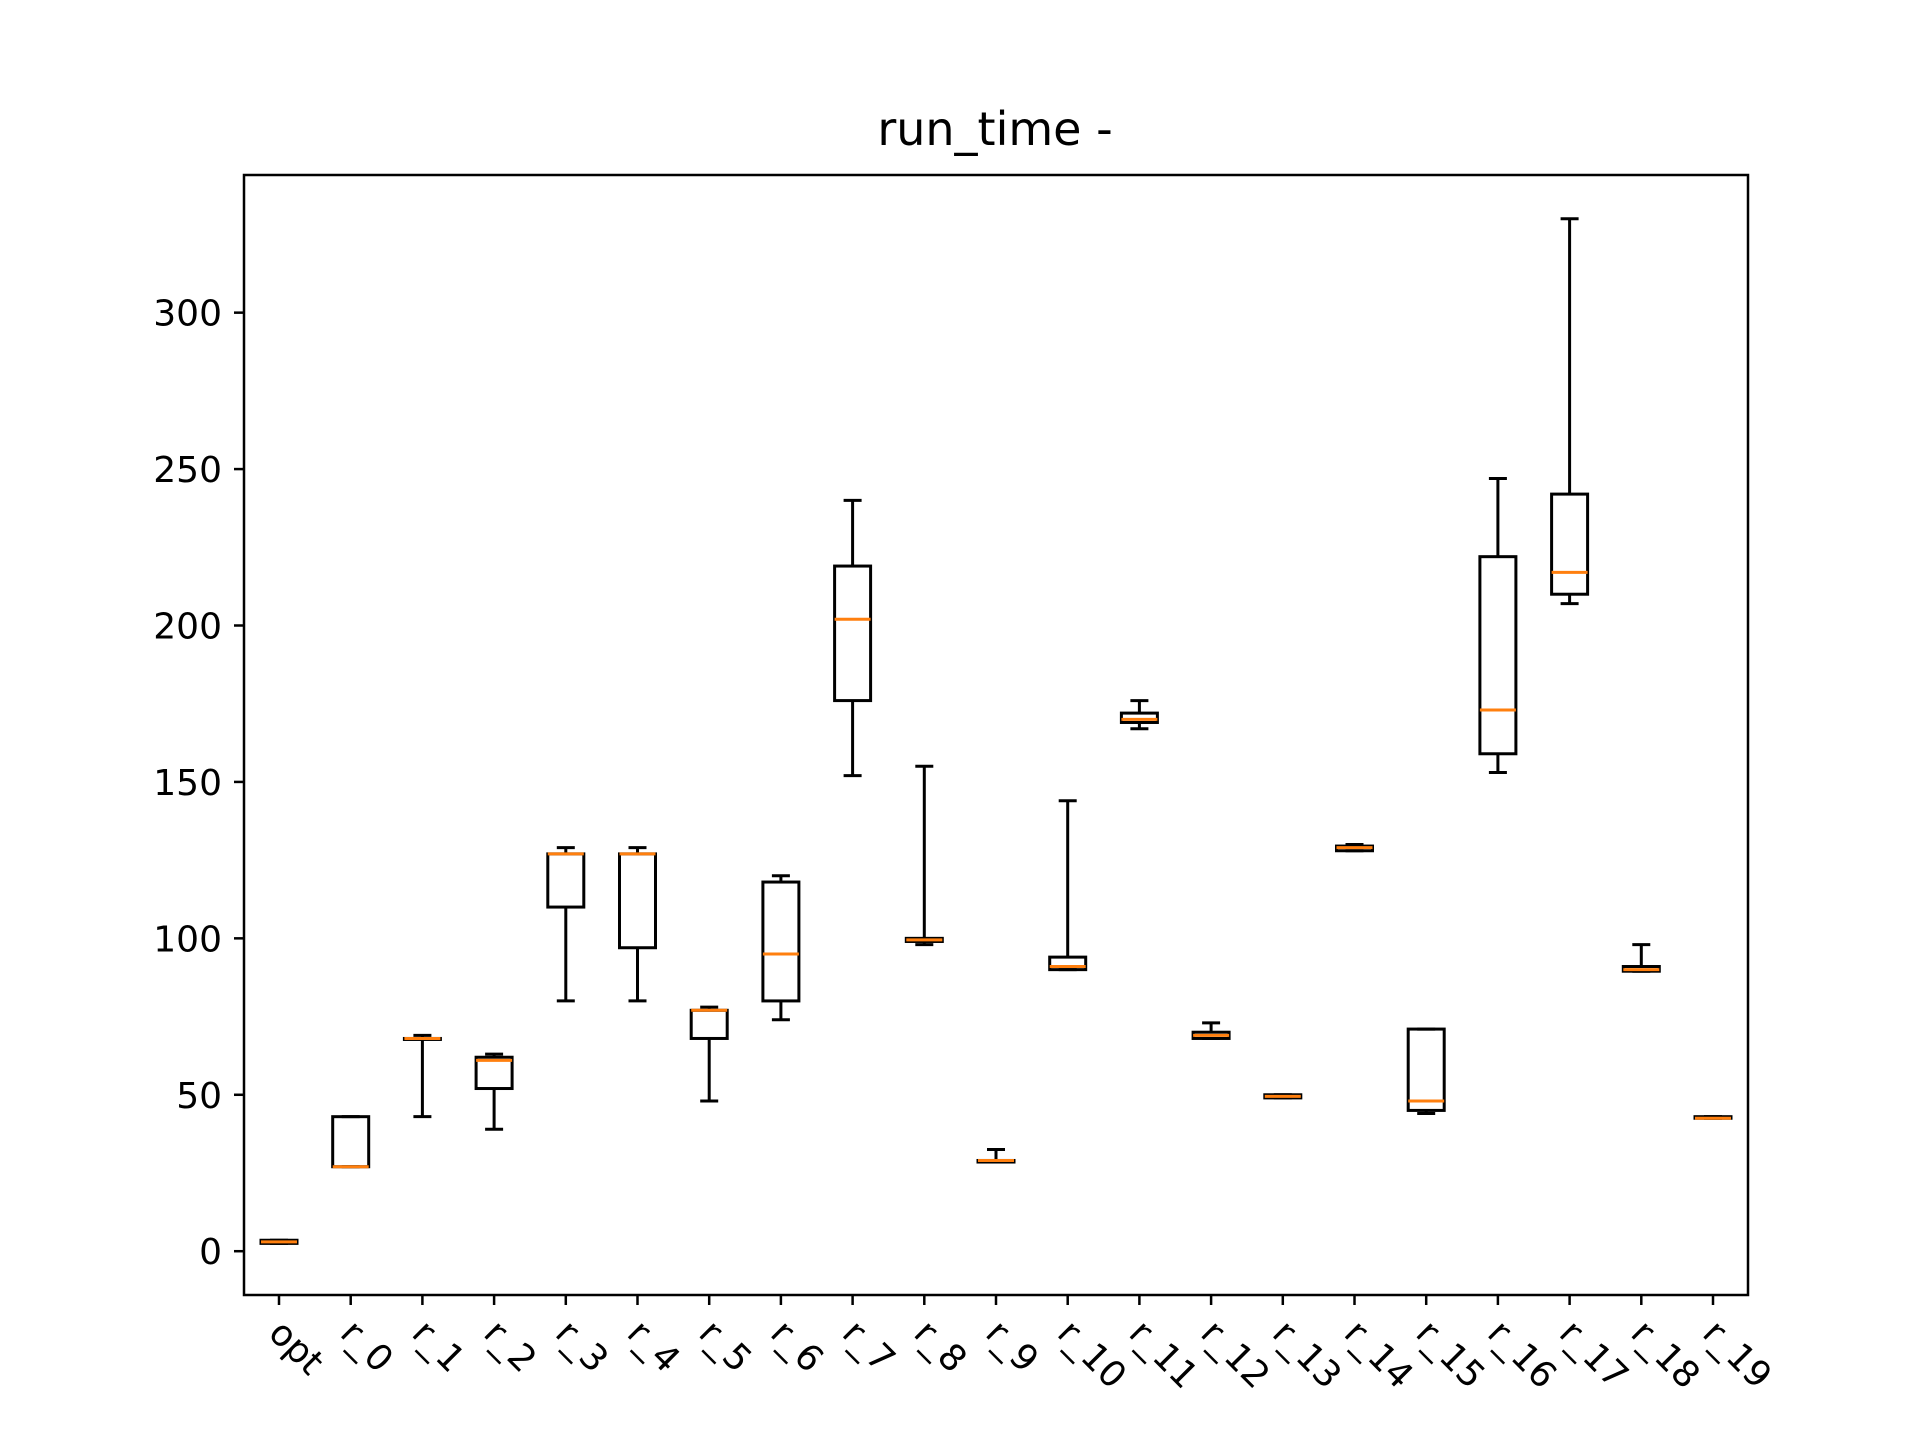 This screenshot has width=1920, height=1440. I want to click on x-tick-label: opt, so click(296, 1347).